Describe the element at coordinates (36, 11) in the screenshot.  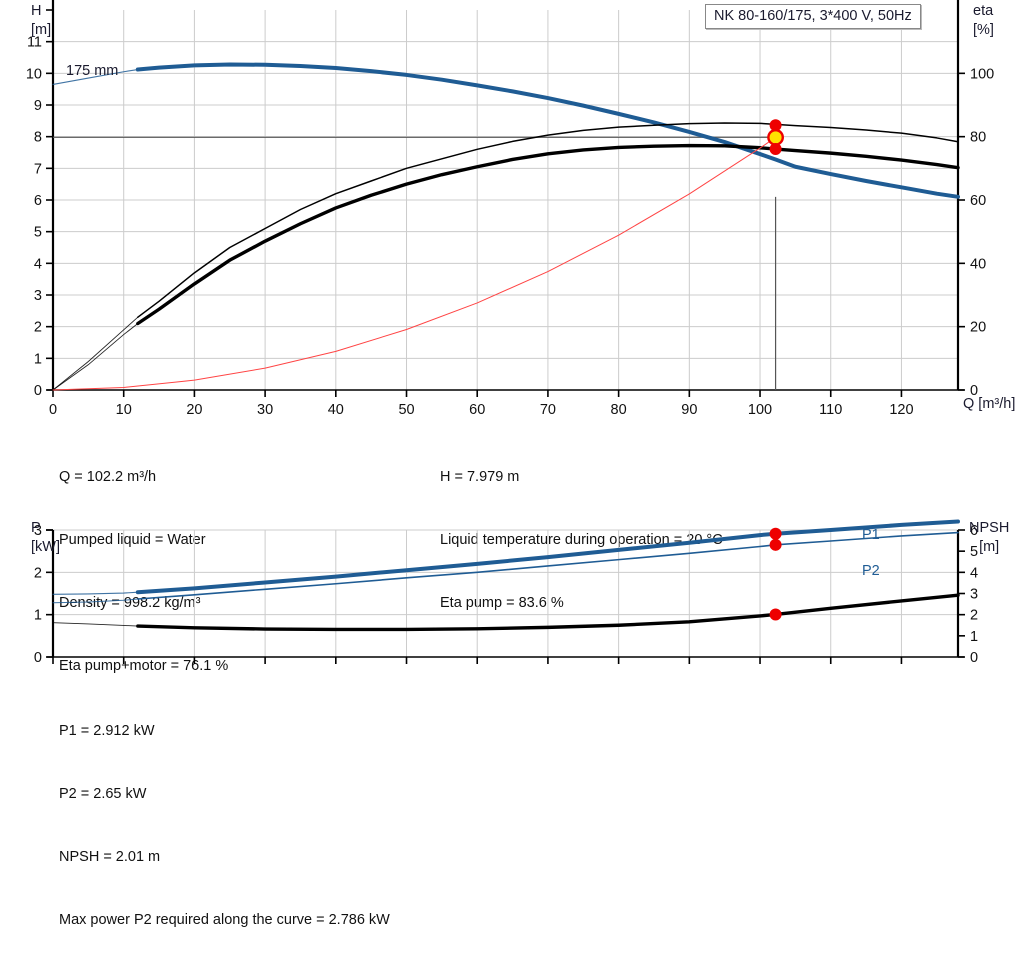
I see `head-axis-label-line1: H` at that location.